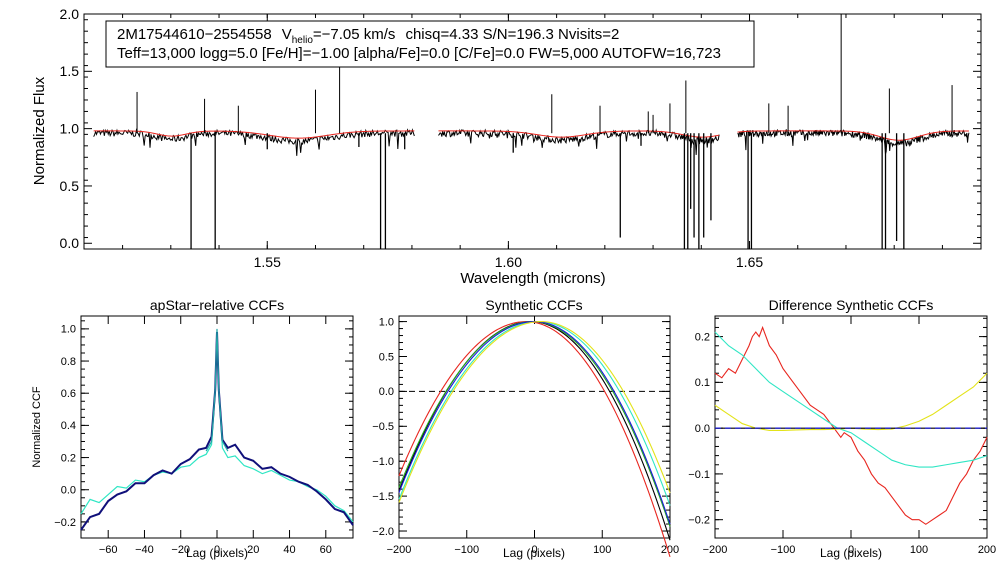  I want to click on synthetic-ccf-xtick-label: −100, so click(466, 550).